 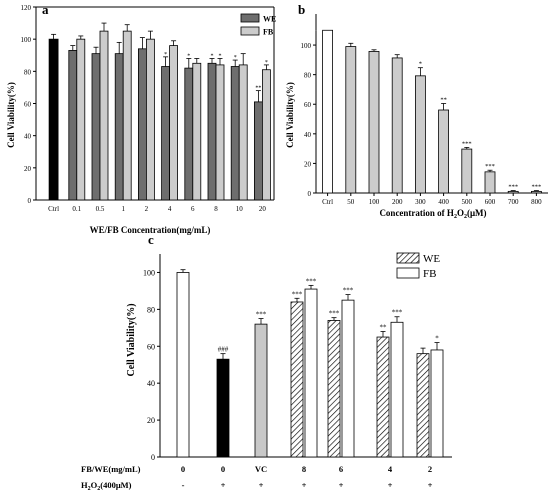 I want to click on a-y-tick-label: 20, so click(x=28, y=169).